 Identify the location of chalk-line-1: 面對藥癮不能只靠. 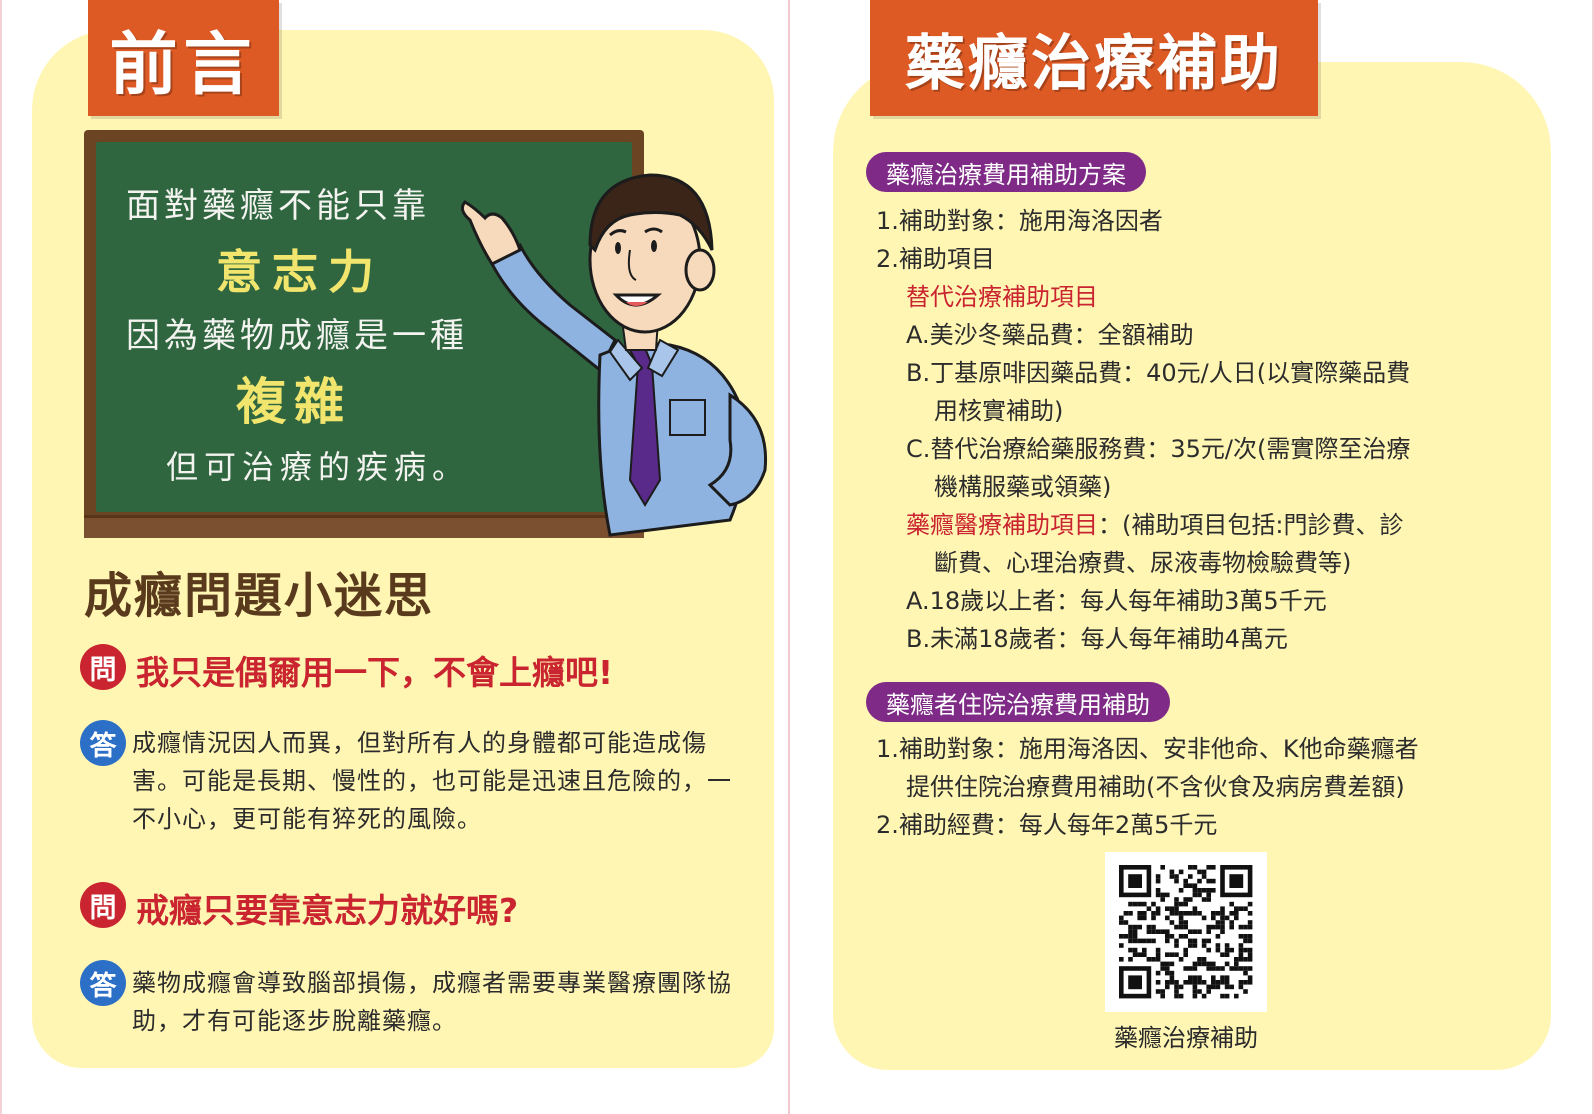
(278, 206).